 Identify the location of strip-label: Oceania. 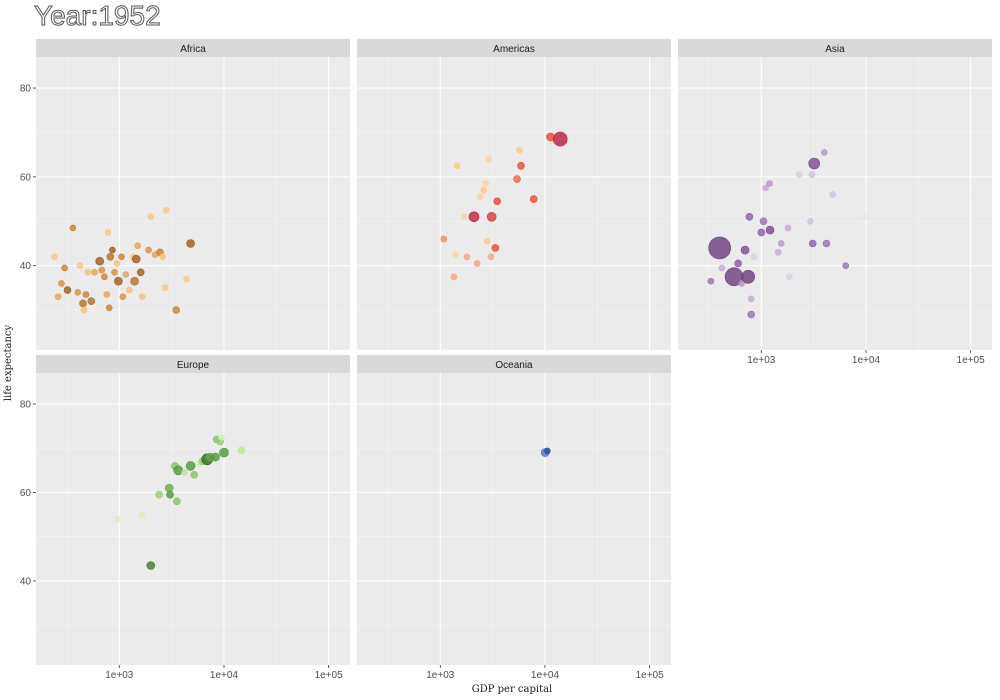
(514, 365).